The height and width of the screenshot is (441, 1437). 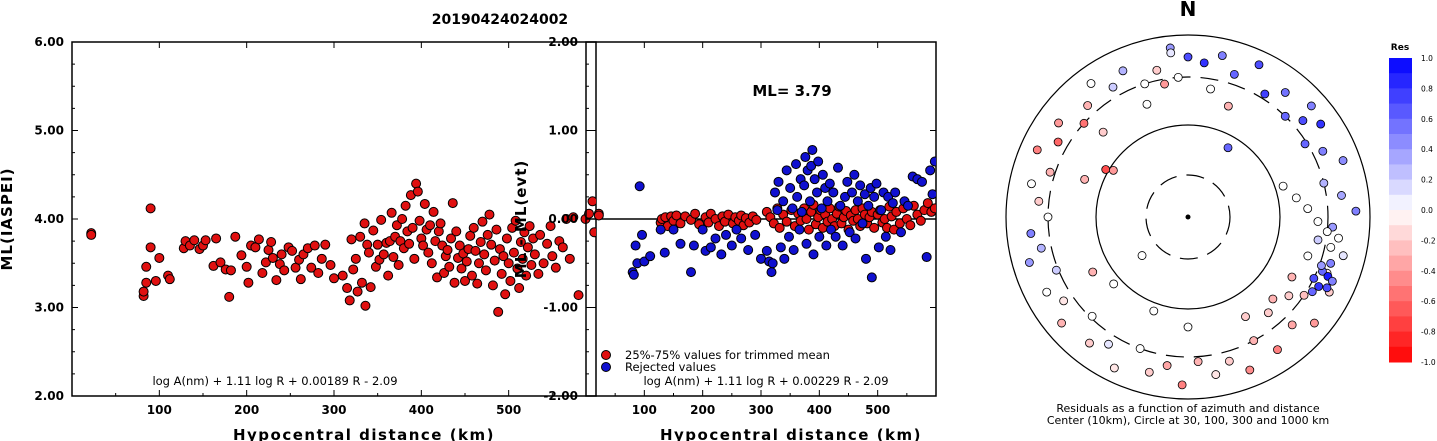 I want to click on x-tick-label: 100, so click(x=159, y=410).